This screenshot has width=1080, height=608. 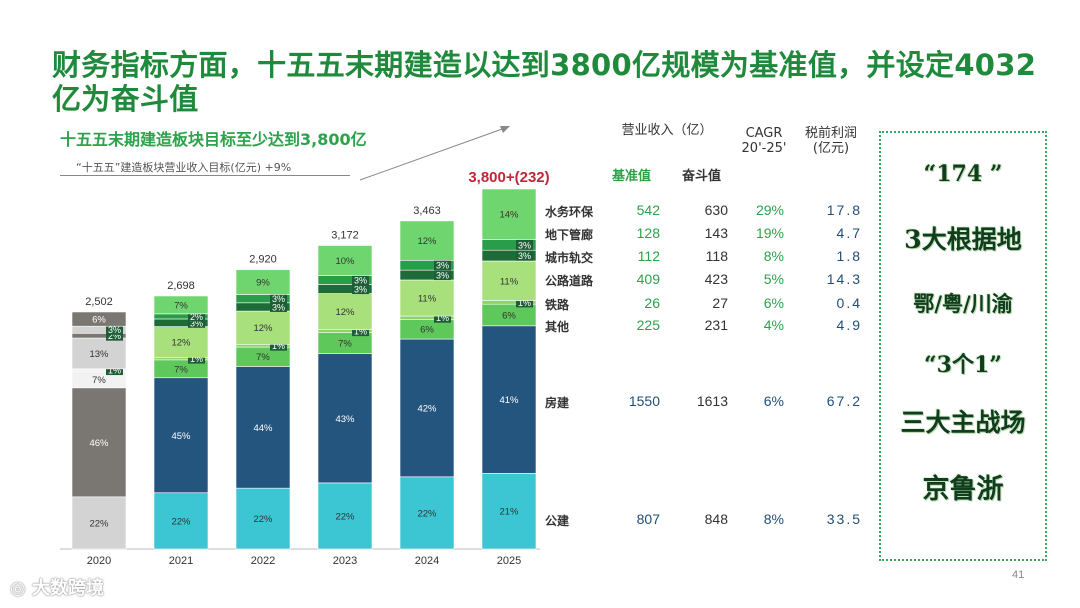 I want to click on strive-value: 27, so click(x=720, y=303).